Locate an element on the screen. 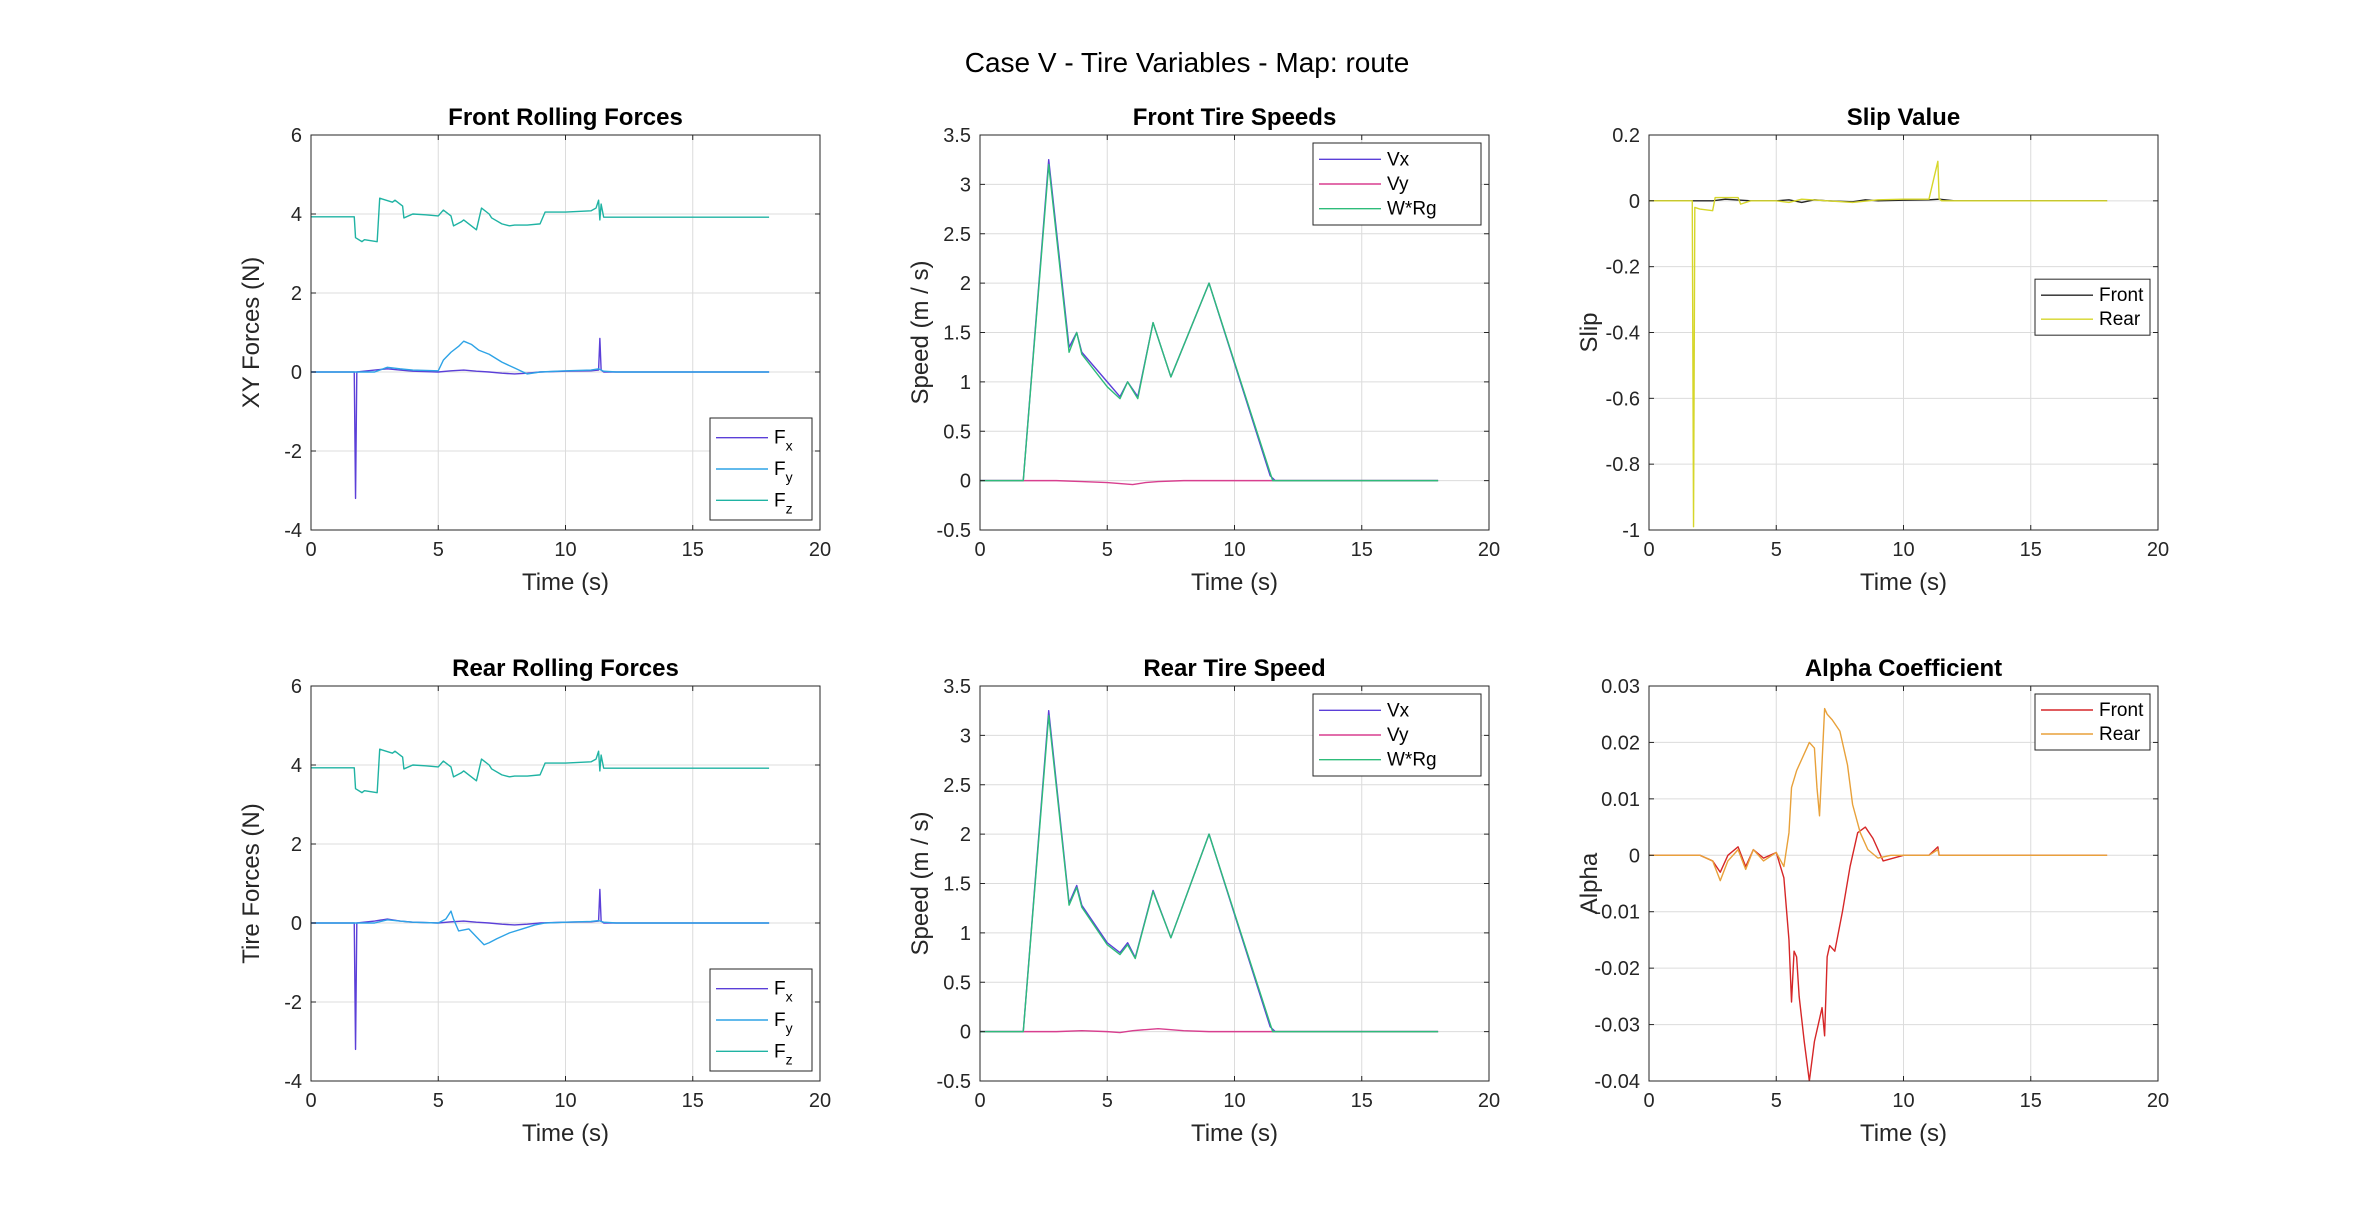 The height and width of the screenshot is (1205, 2375). subplot-title: Alpha Coefficient is located at coordinates (1903, 668).